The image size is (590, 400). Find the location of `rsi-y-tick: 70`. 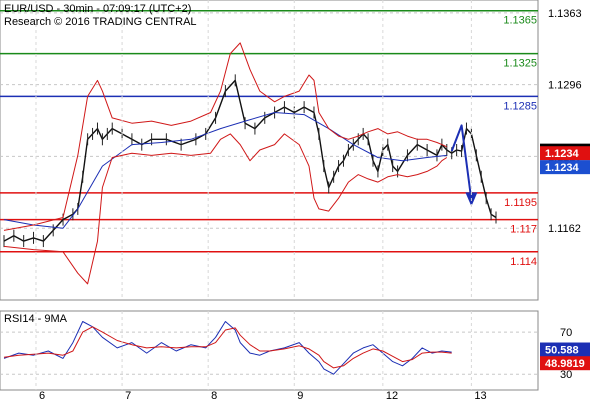

rsi-y-tick: 70 is located at coordinates (566, 333).